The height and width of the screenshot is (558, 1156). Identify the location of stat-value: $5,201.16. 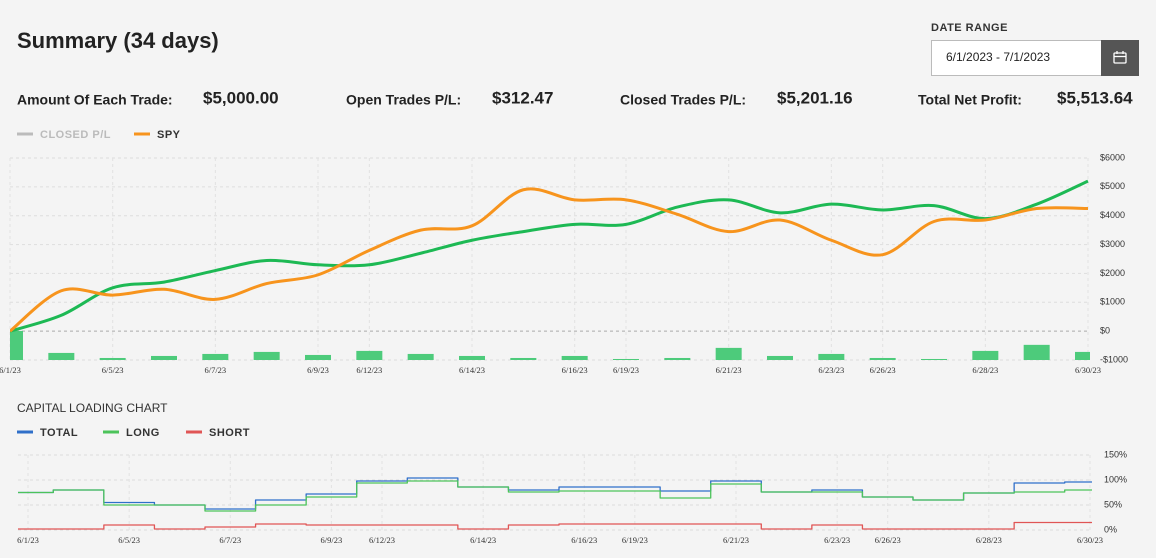
(815, 97).